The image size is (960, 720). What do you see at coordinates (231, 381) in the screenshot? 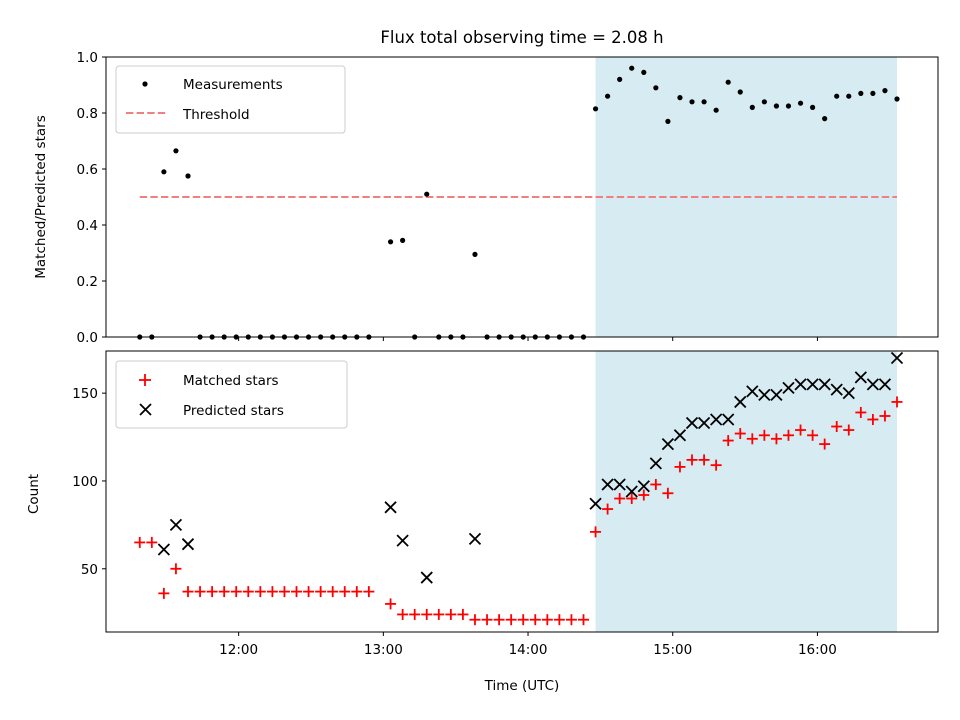
I see `legend-matched-label: Matched stars` at bounding box center [231, 381].